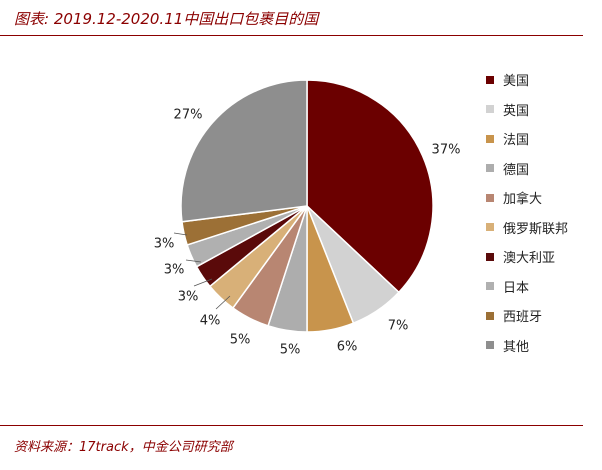 The height and width of the screenshot is (470, 602). Describe the element at coordinates (347, 347) in the screenshot. I see `data-label-3: 6%` at that location.